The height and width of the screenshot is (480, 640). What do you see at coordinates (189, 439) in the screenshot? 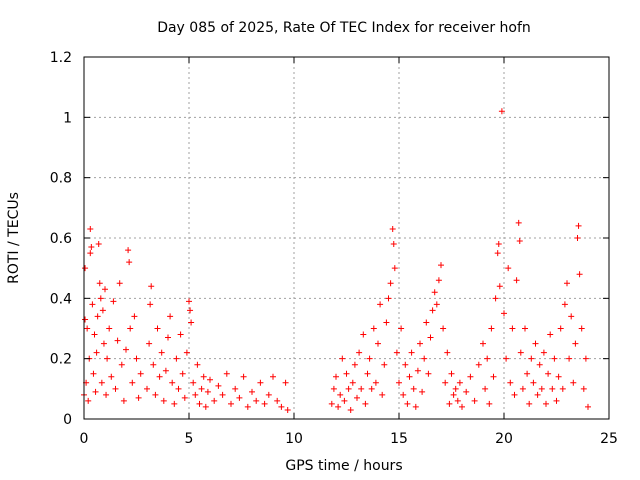
I see `x-tick-label: 5` at bounding box center [189, 439].